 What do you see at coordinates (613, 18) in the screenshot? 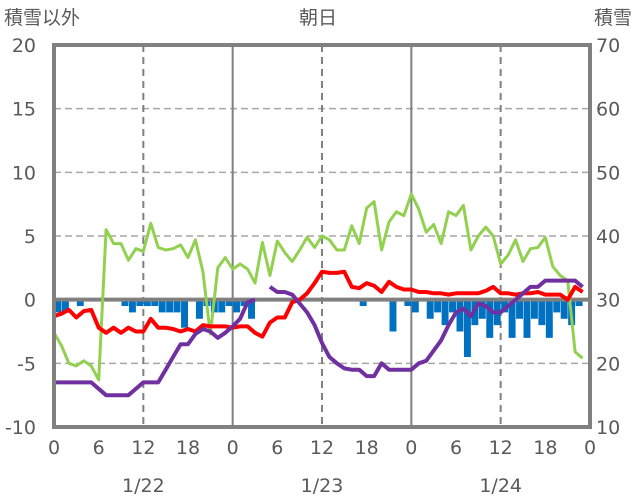
I see `right-axis-title: 積雪` at bounding box center [613, 18].